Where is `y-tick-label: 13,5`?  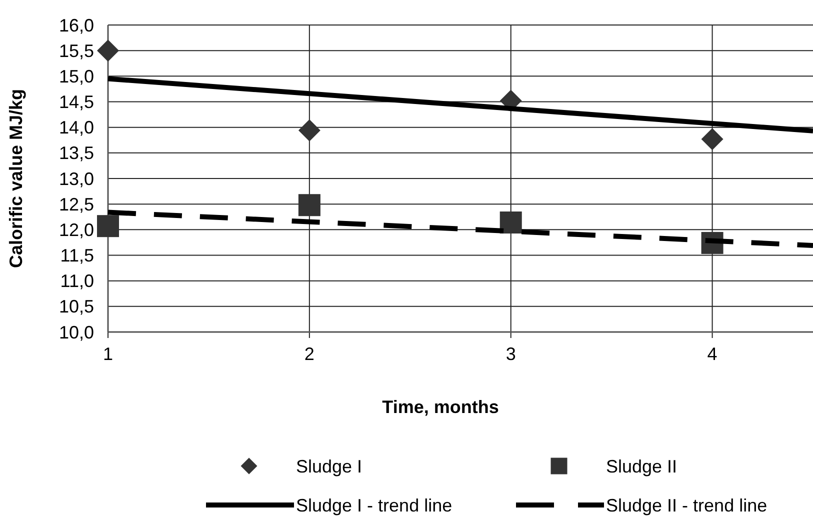 y-tick-label: 13,5 is located at coordinates (76, 153).